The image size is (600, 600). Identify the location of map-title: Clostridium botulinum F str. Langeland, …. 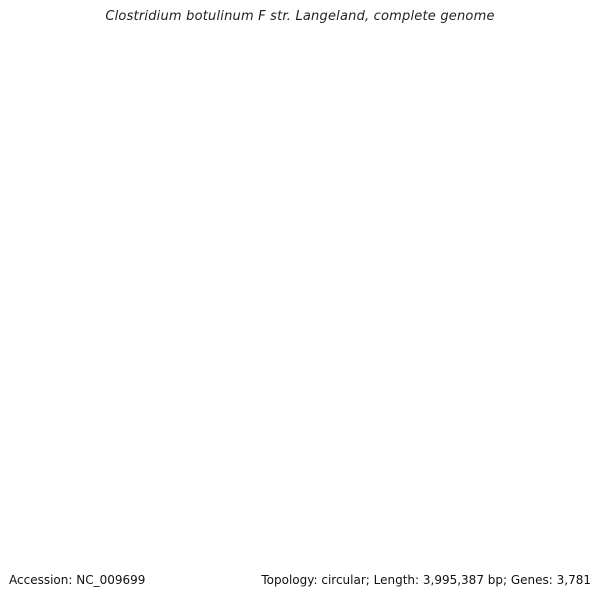
(300, 16).